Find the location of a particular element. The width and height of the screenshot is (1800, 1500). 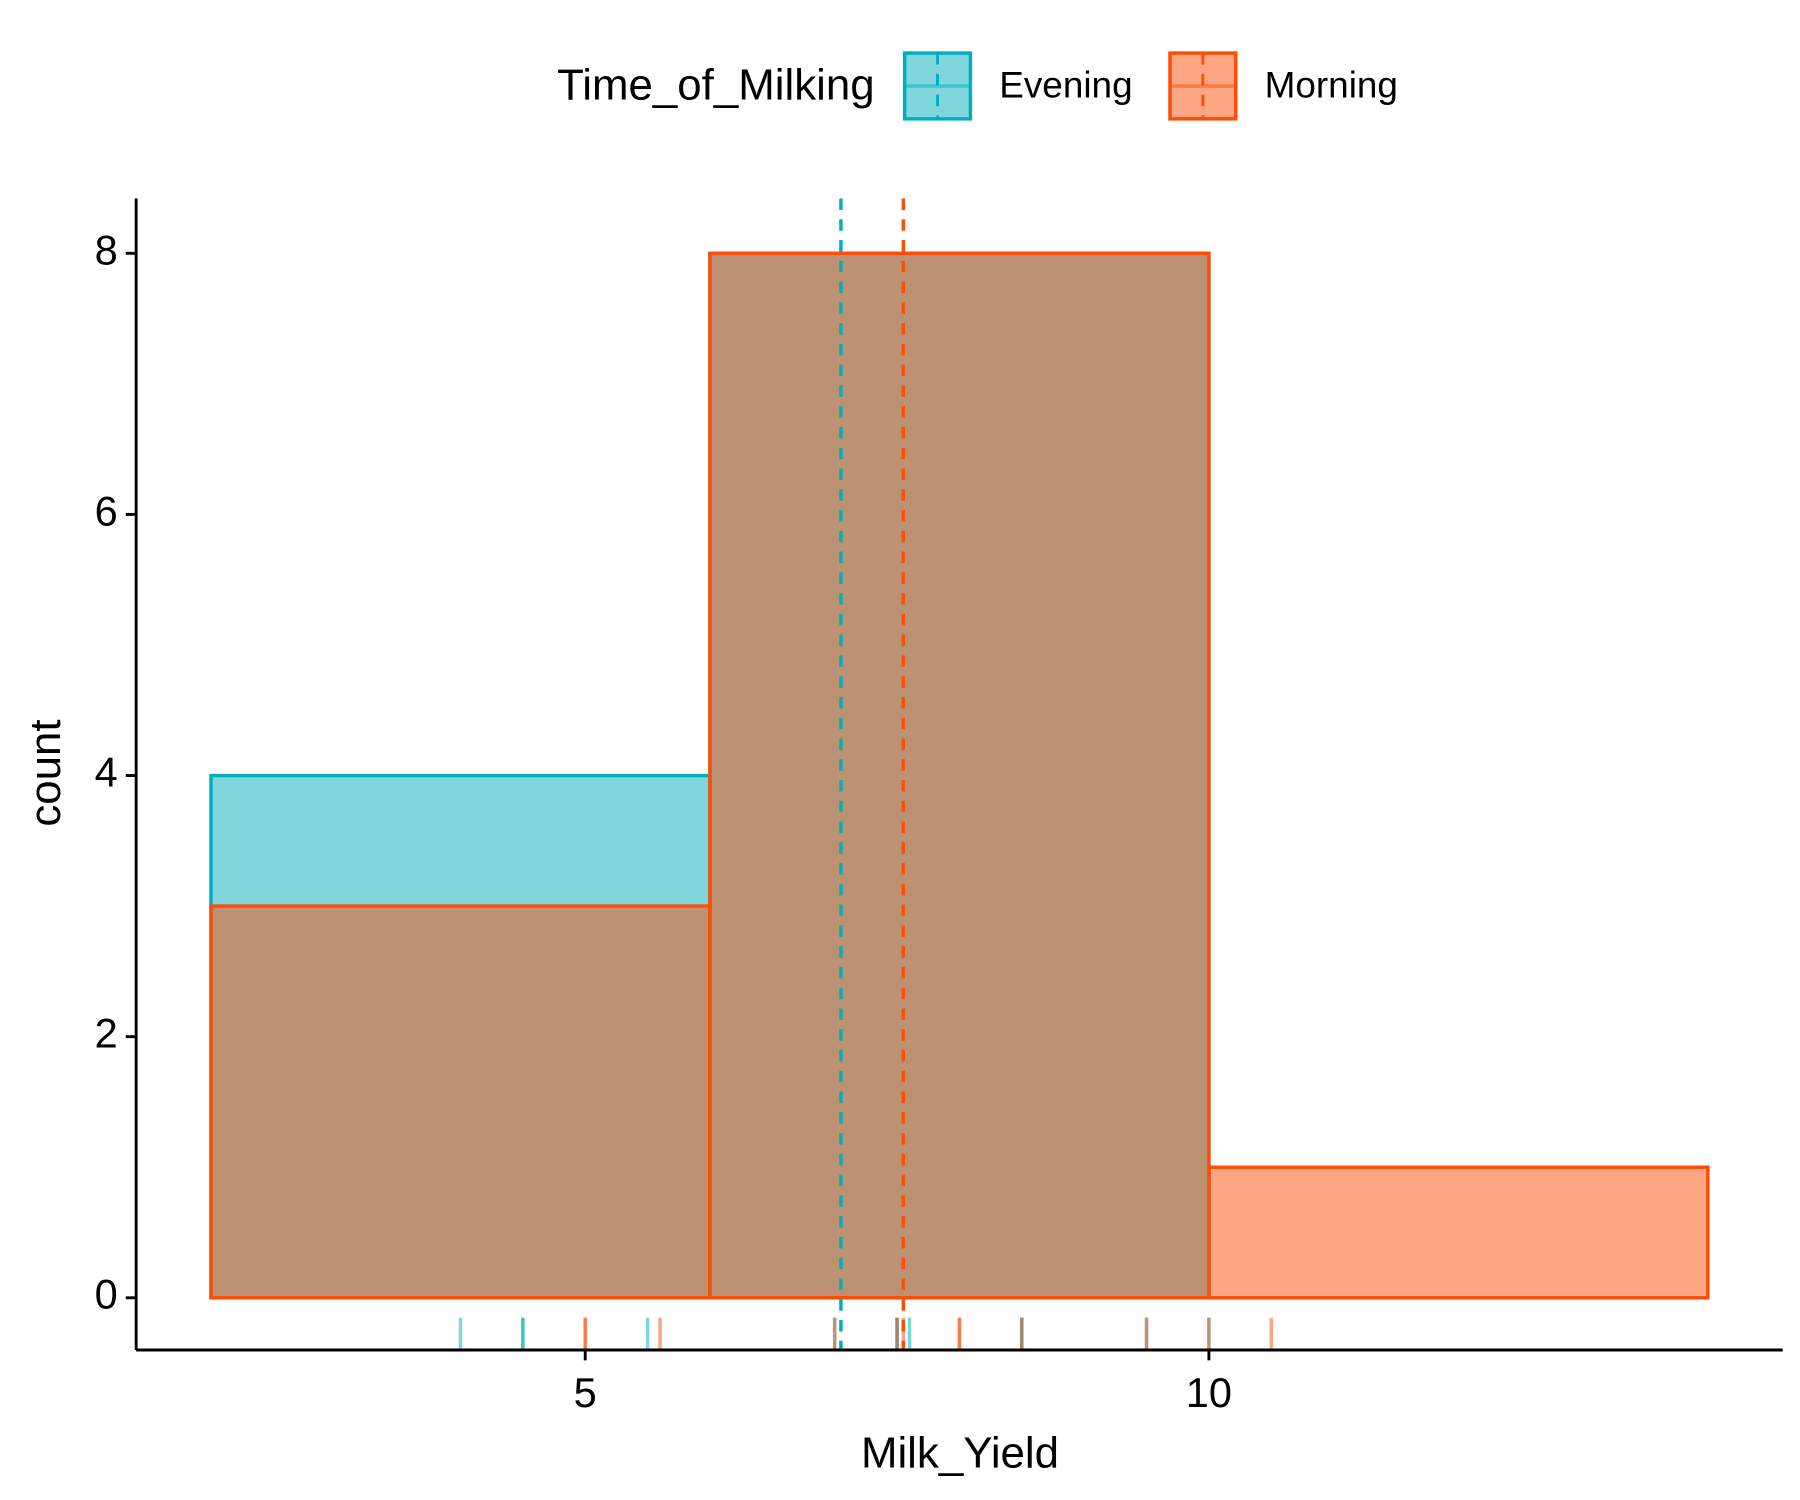

x-tick-label: 5 is located at coordinates (585, 1392).